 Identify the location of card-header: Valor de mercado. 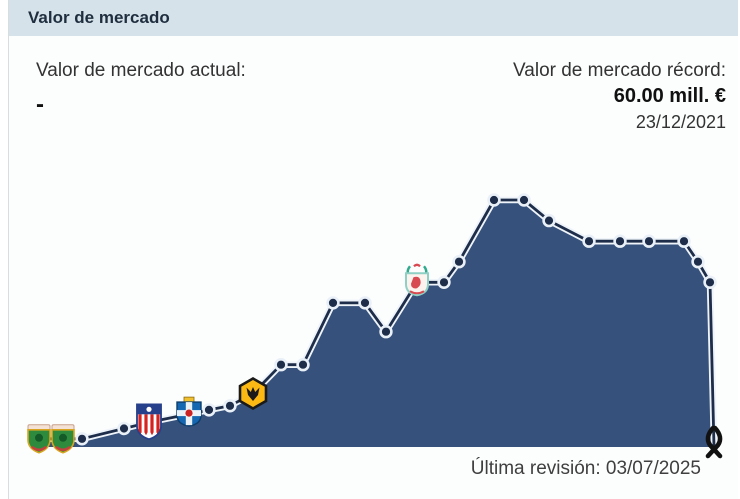
(373, 18).